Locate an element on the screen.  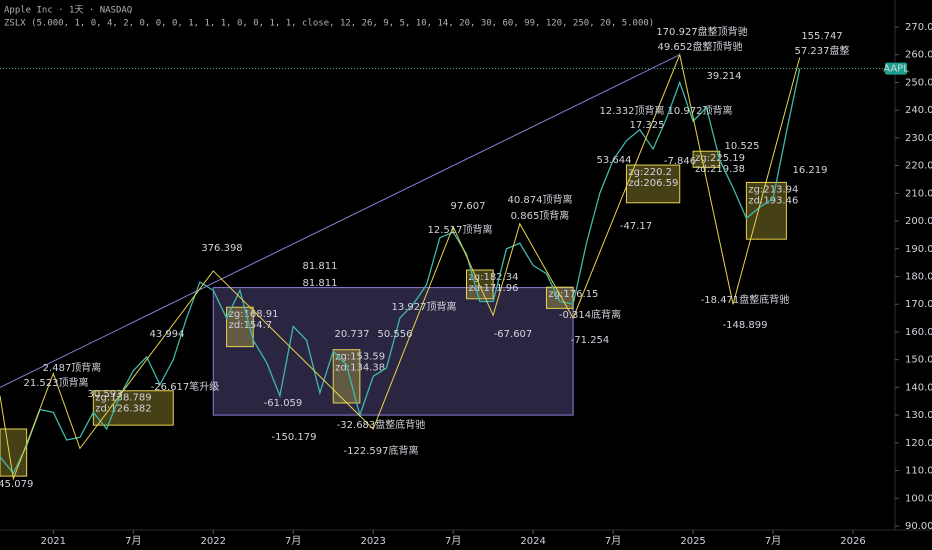
y-tick-label: 210.00 is located at coordinates (918, 193).